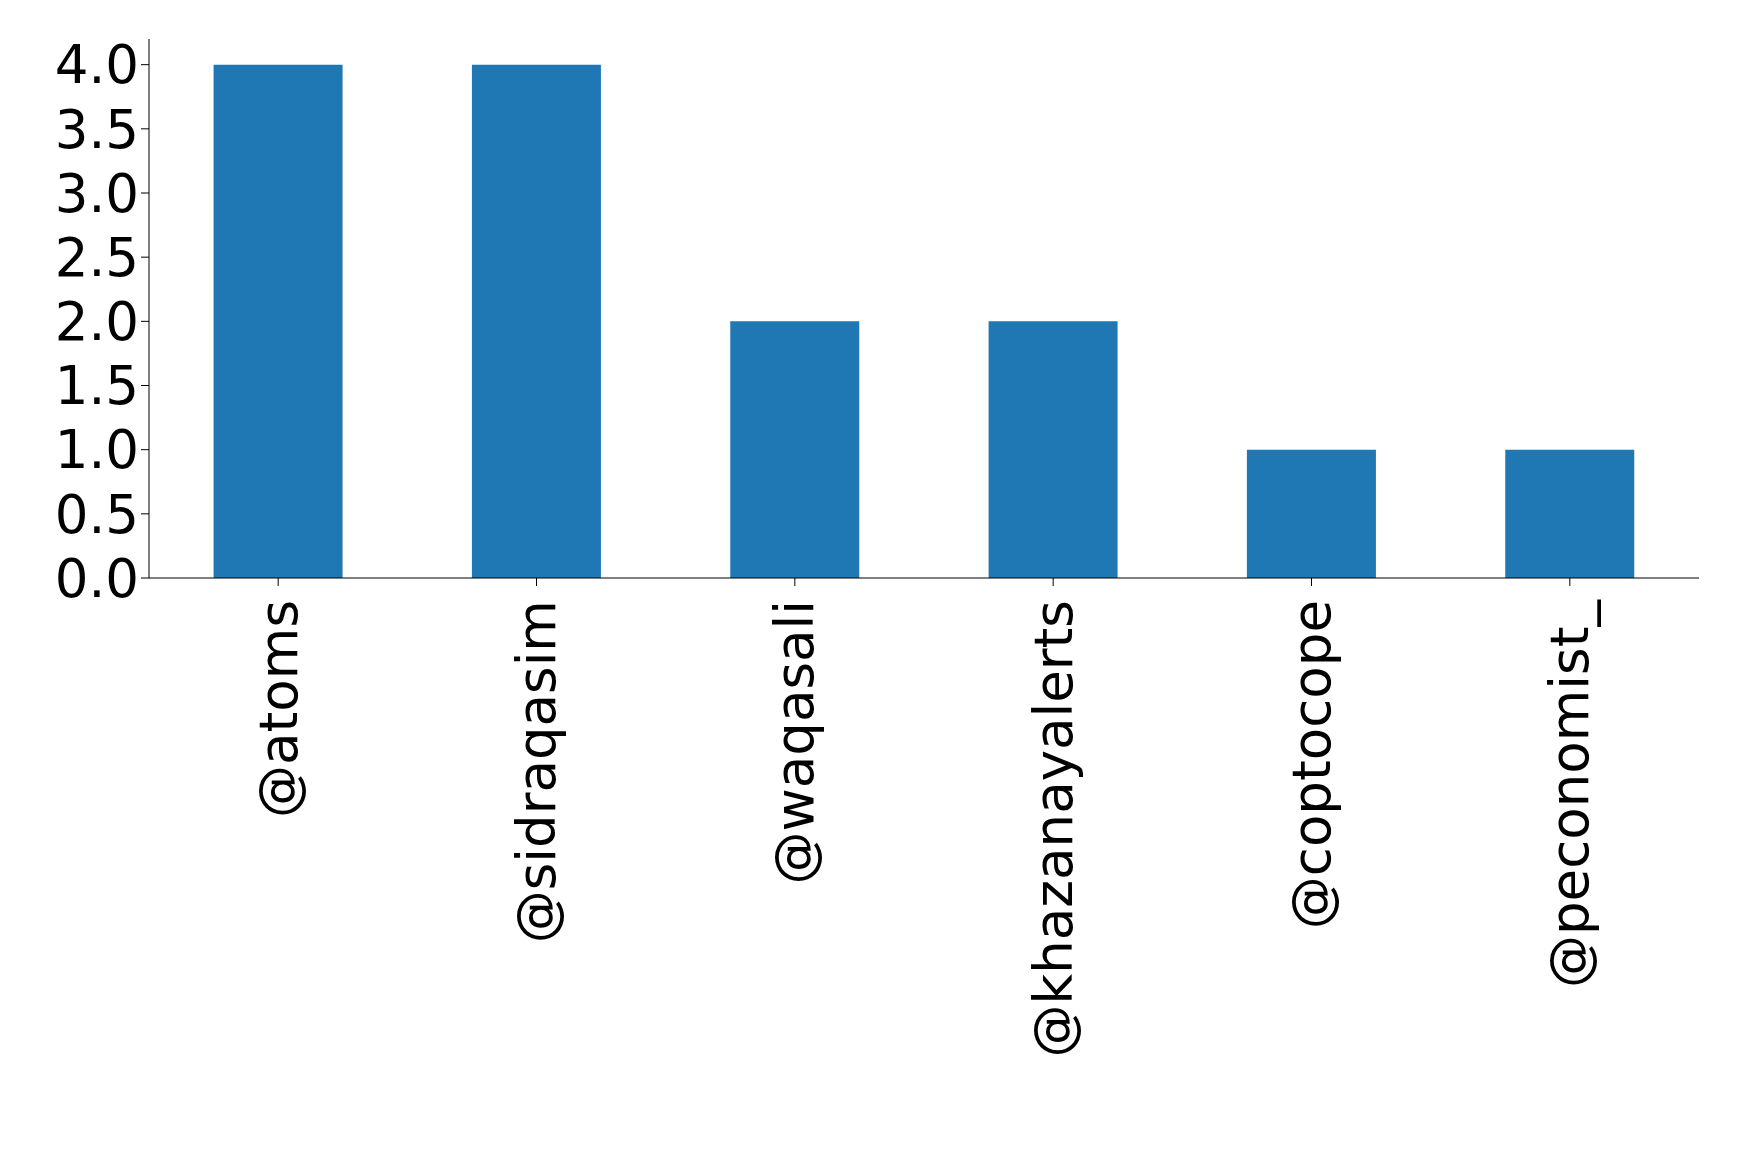  Describe the element at coordinates (536, 772) in the screenshot. I see `x-tick-label: @sidraqasim` at that location.